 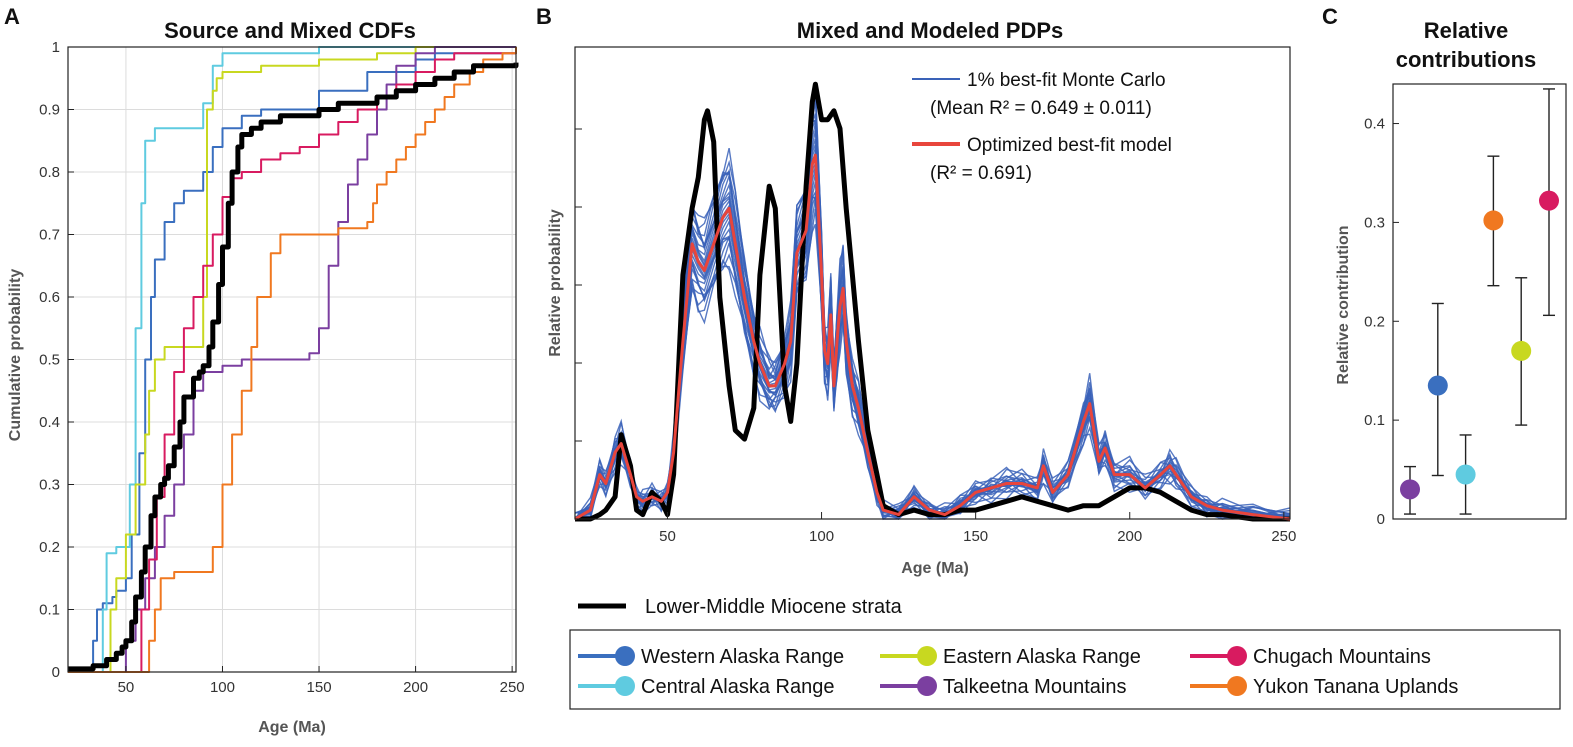 What do you see at coordinates (1042, 657) in the screenshot?
I see `legend-label-eastern-alaska-range: Eastern Alaska Range` at bounding box center [1042, 657].